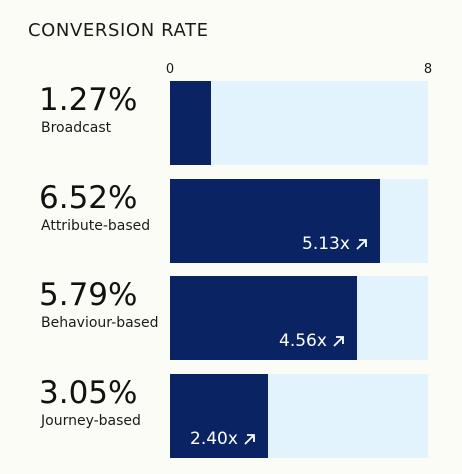  Describe the element at coordinates (170, 69) in the screenshot. I see `axis-tick-min: 0` at that location.